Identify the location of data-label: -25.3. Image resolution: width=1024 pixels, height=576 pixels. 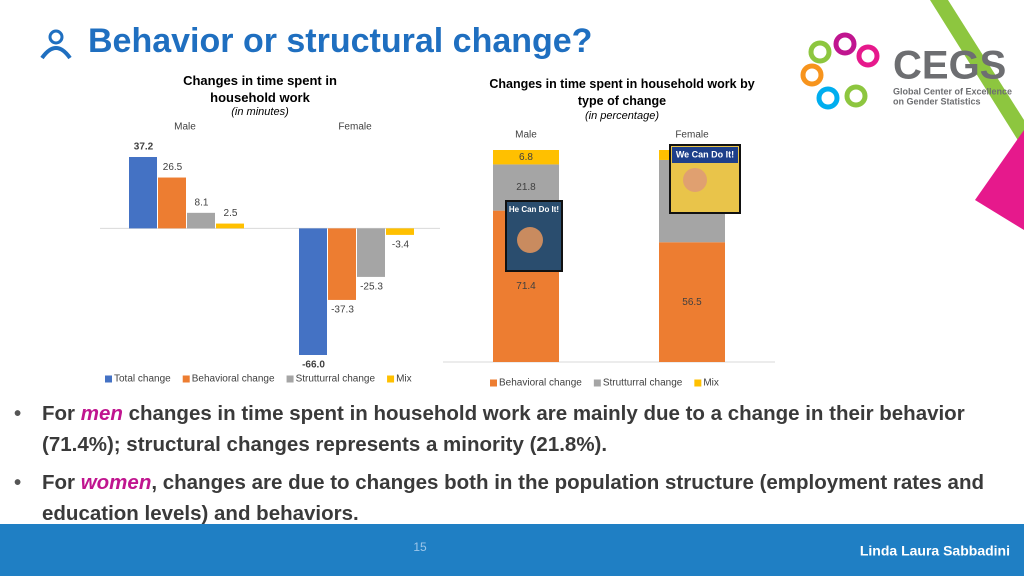
(371, 287).